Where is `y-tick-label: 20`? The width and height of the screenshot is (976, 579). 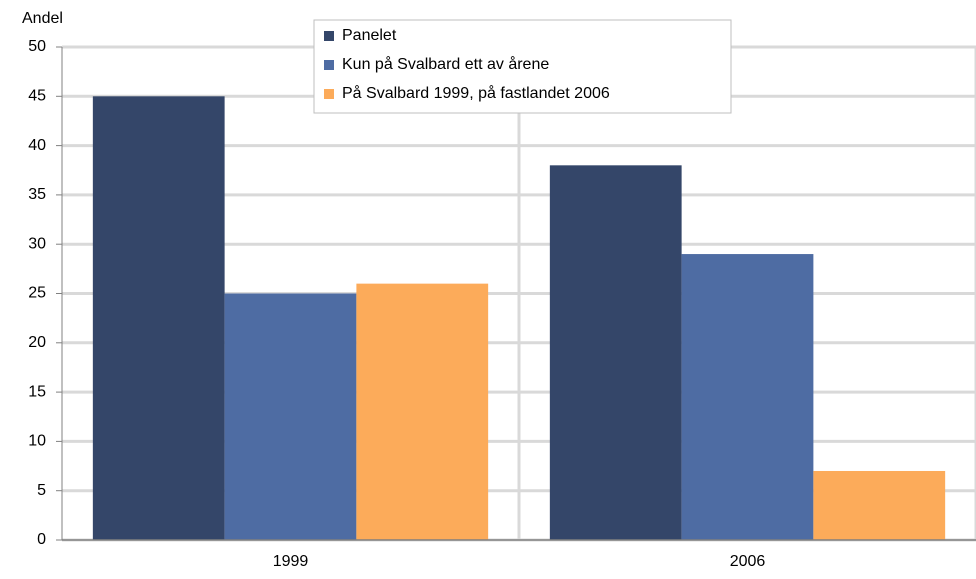
y-tick-label: 20 is located at coordinates (37, 342).